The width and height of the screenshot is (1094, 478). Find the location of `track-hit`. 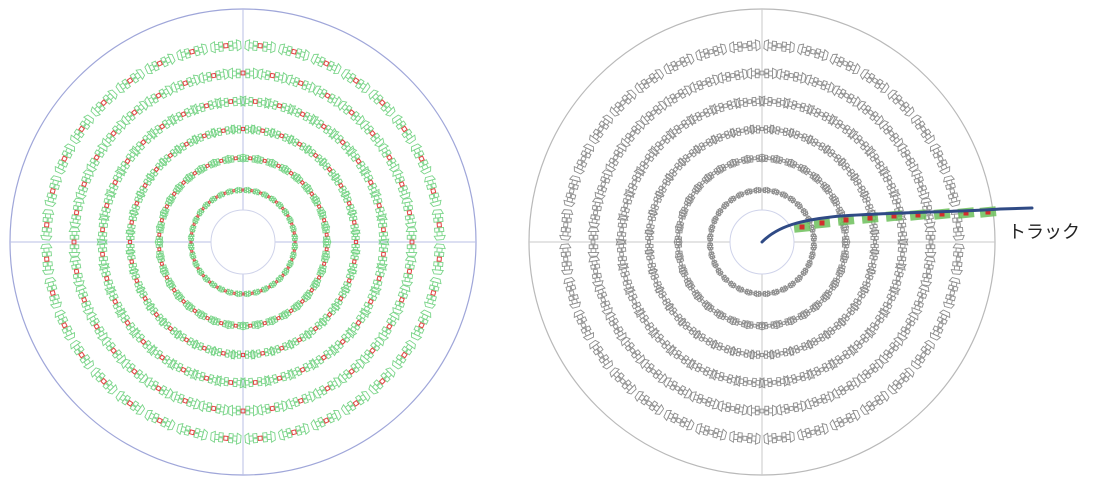

track-hit is located at coordinates (966, 213).